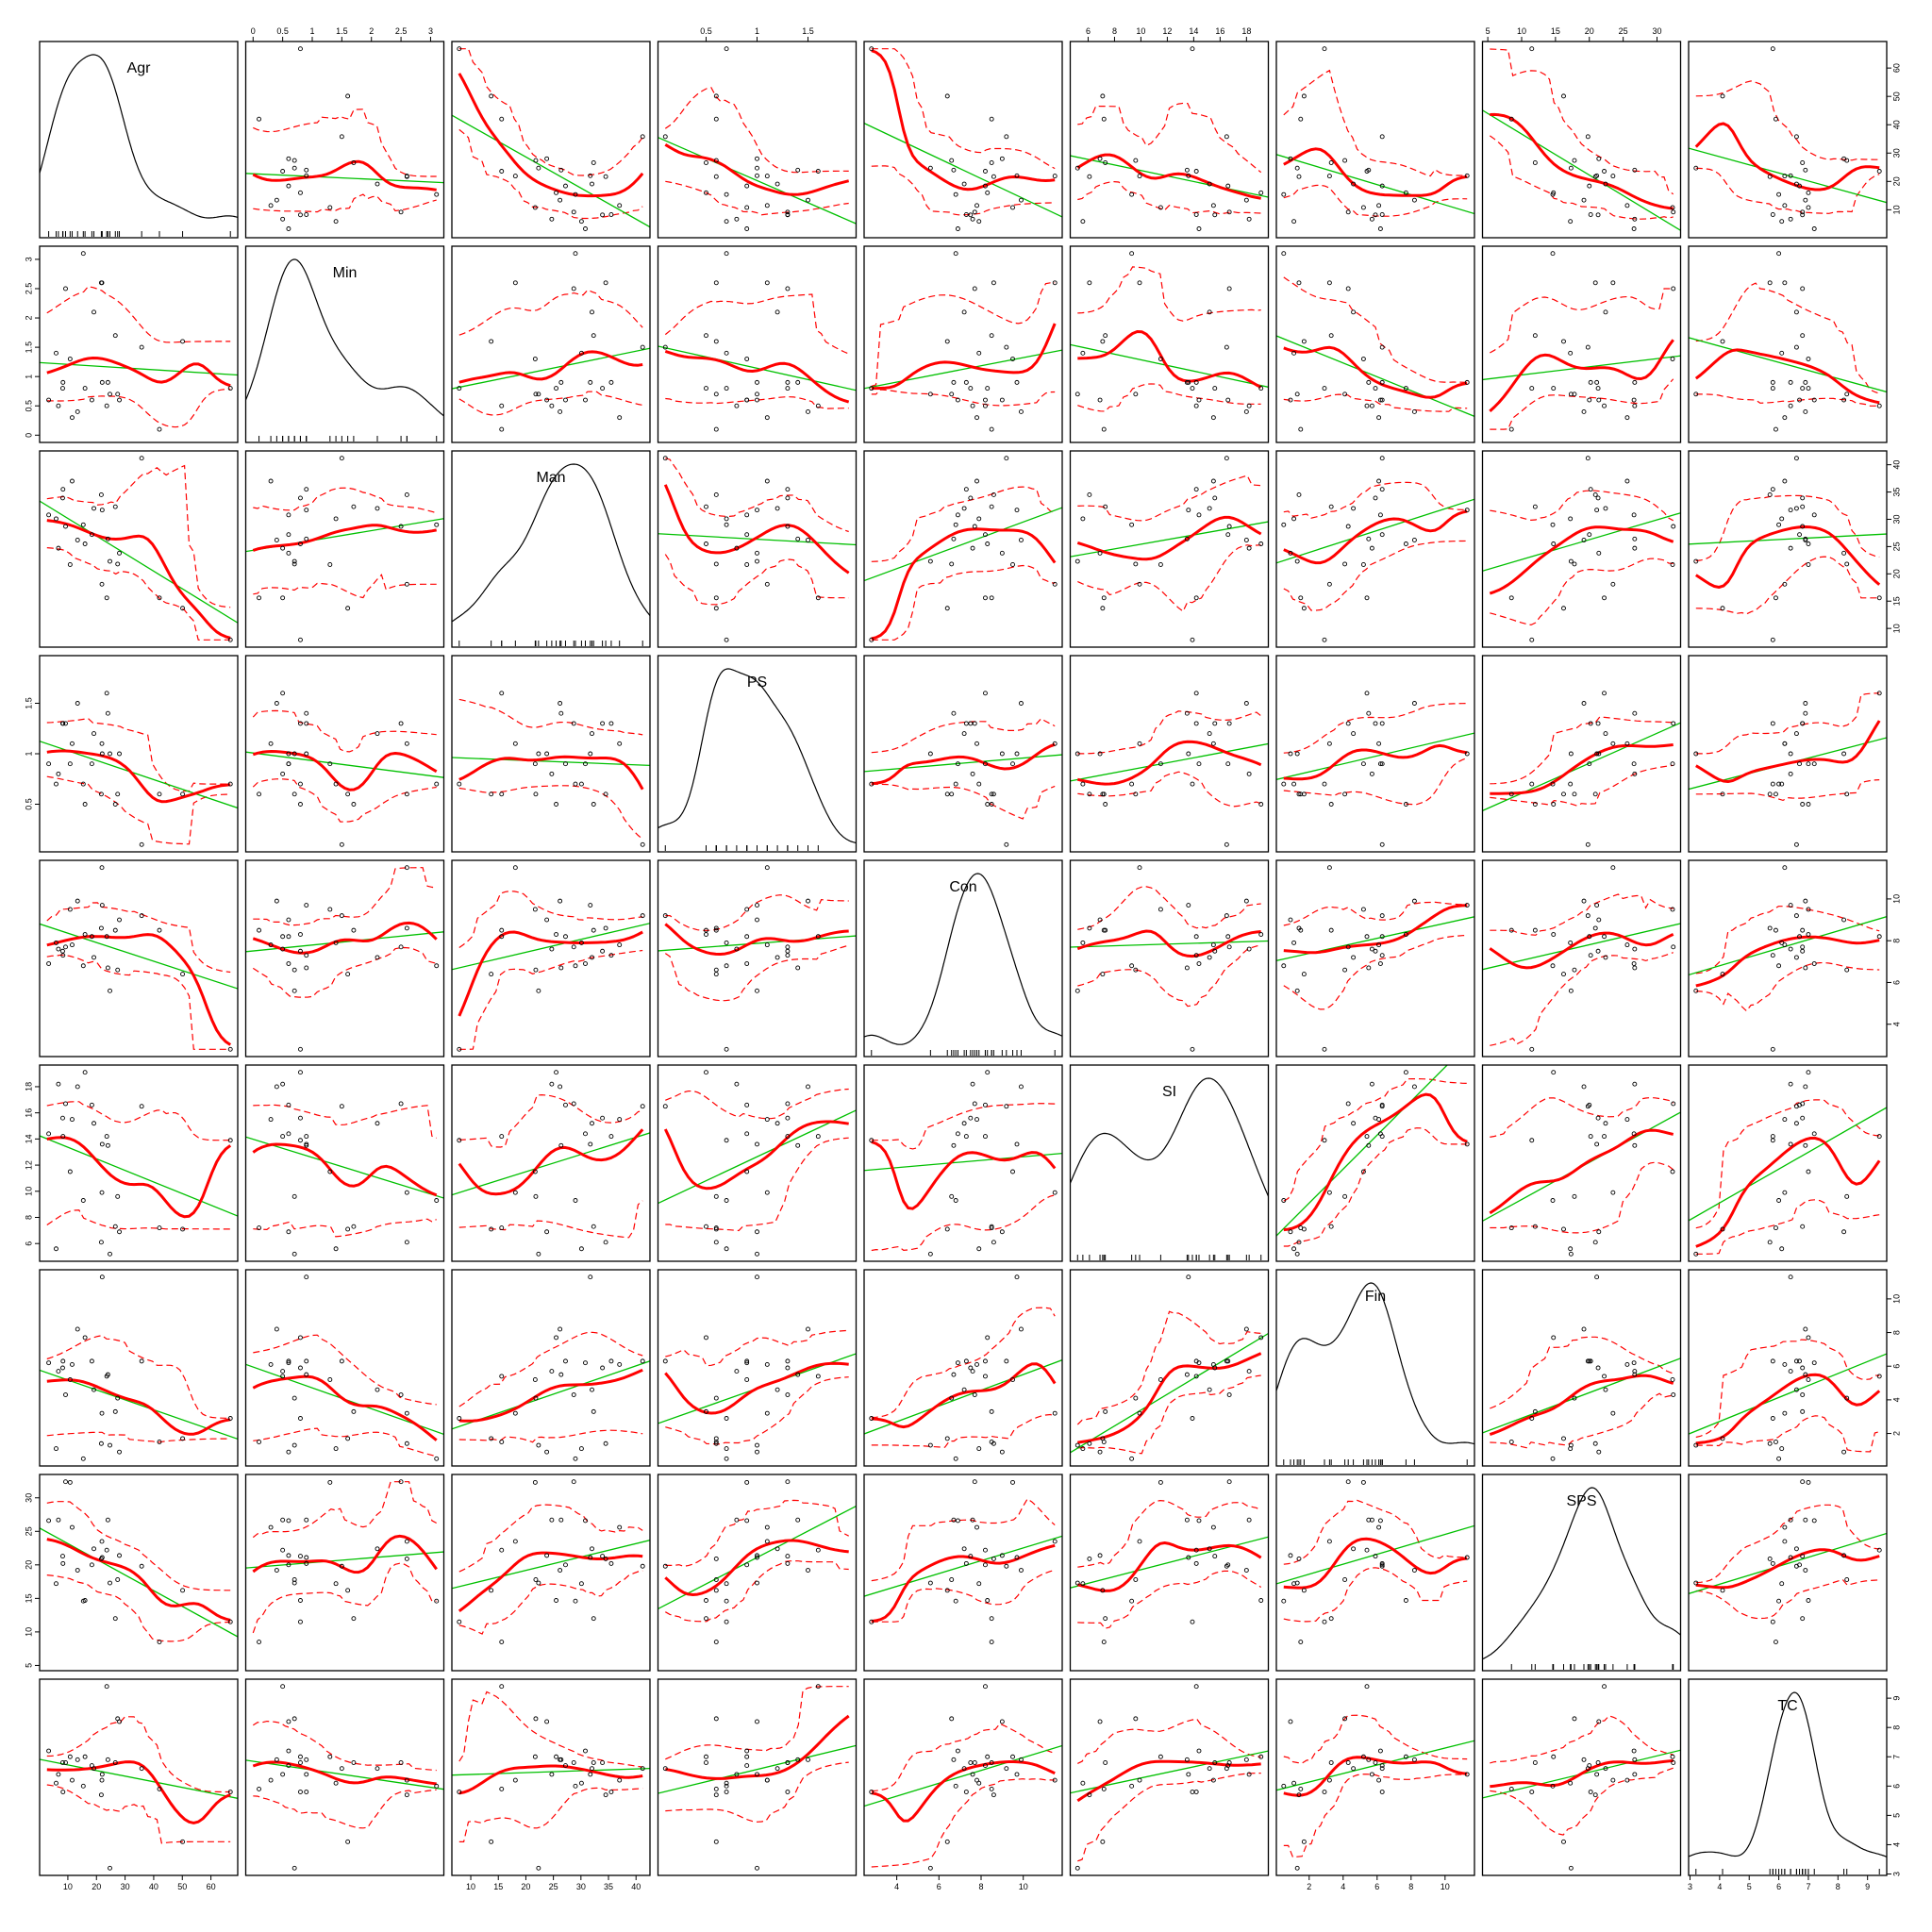 The image size is (1932, 1932). What do you see at coordinates (1375, 549) in the screenshot?
I see `panel-frame-Man-Fin` at bounding box center [1375, 549].